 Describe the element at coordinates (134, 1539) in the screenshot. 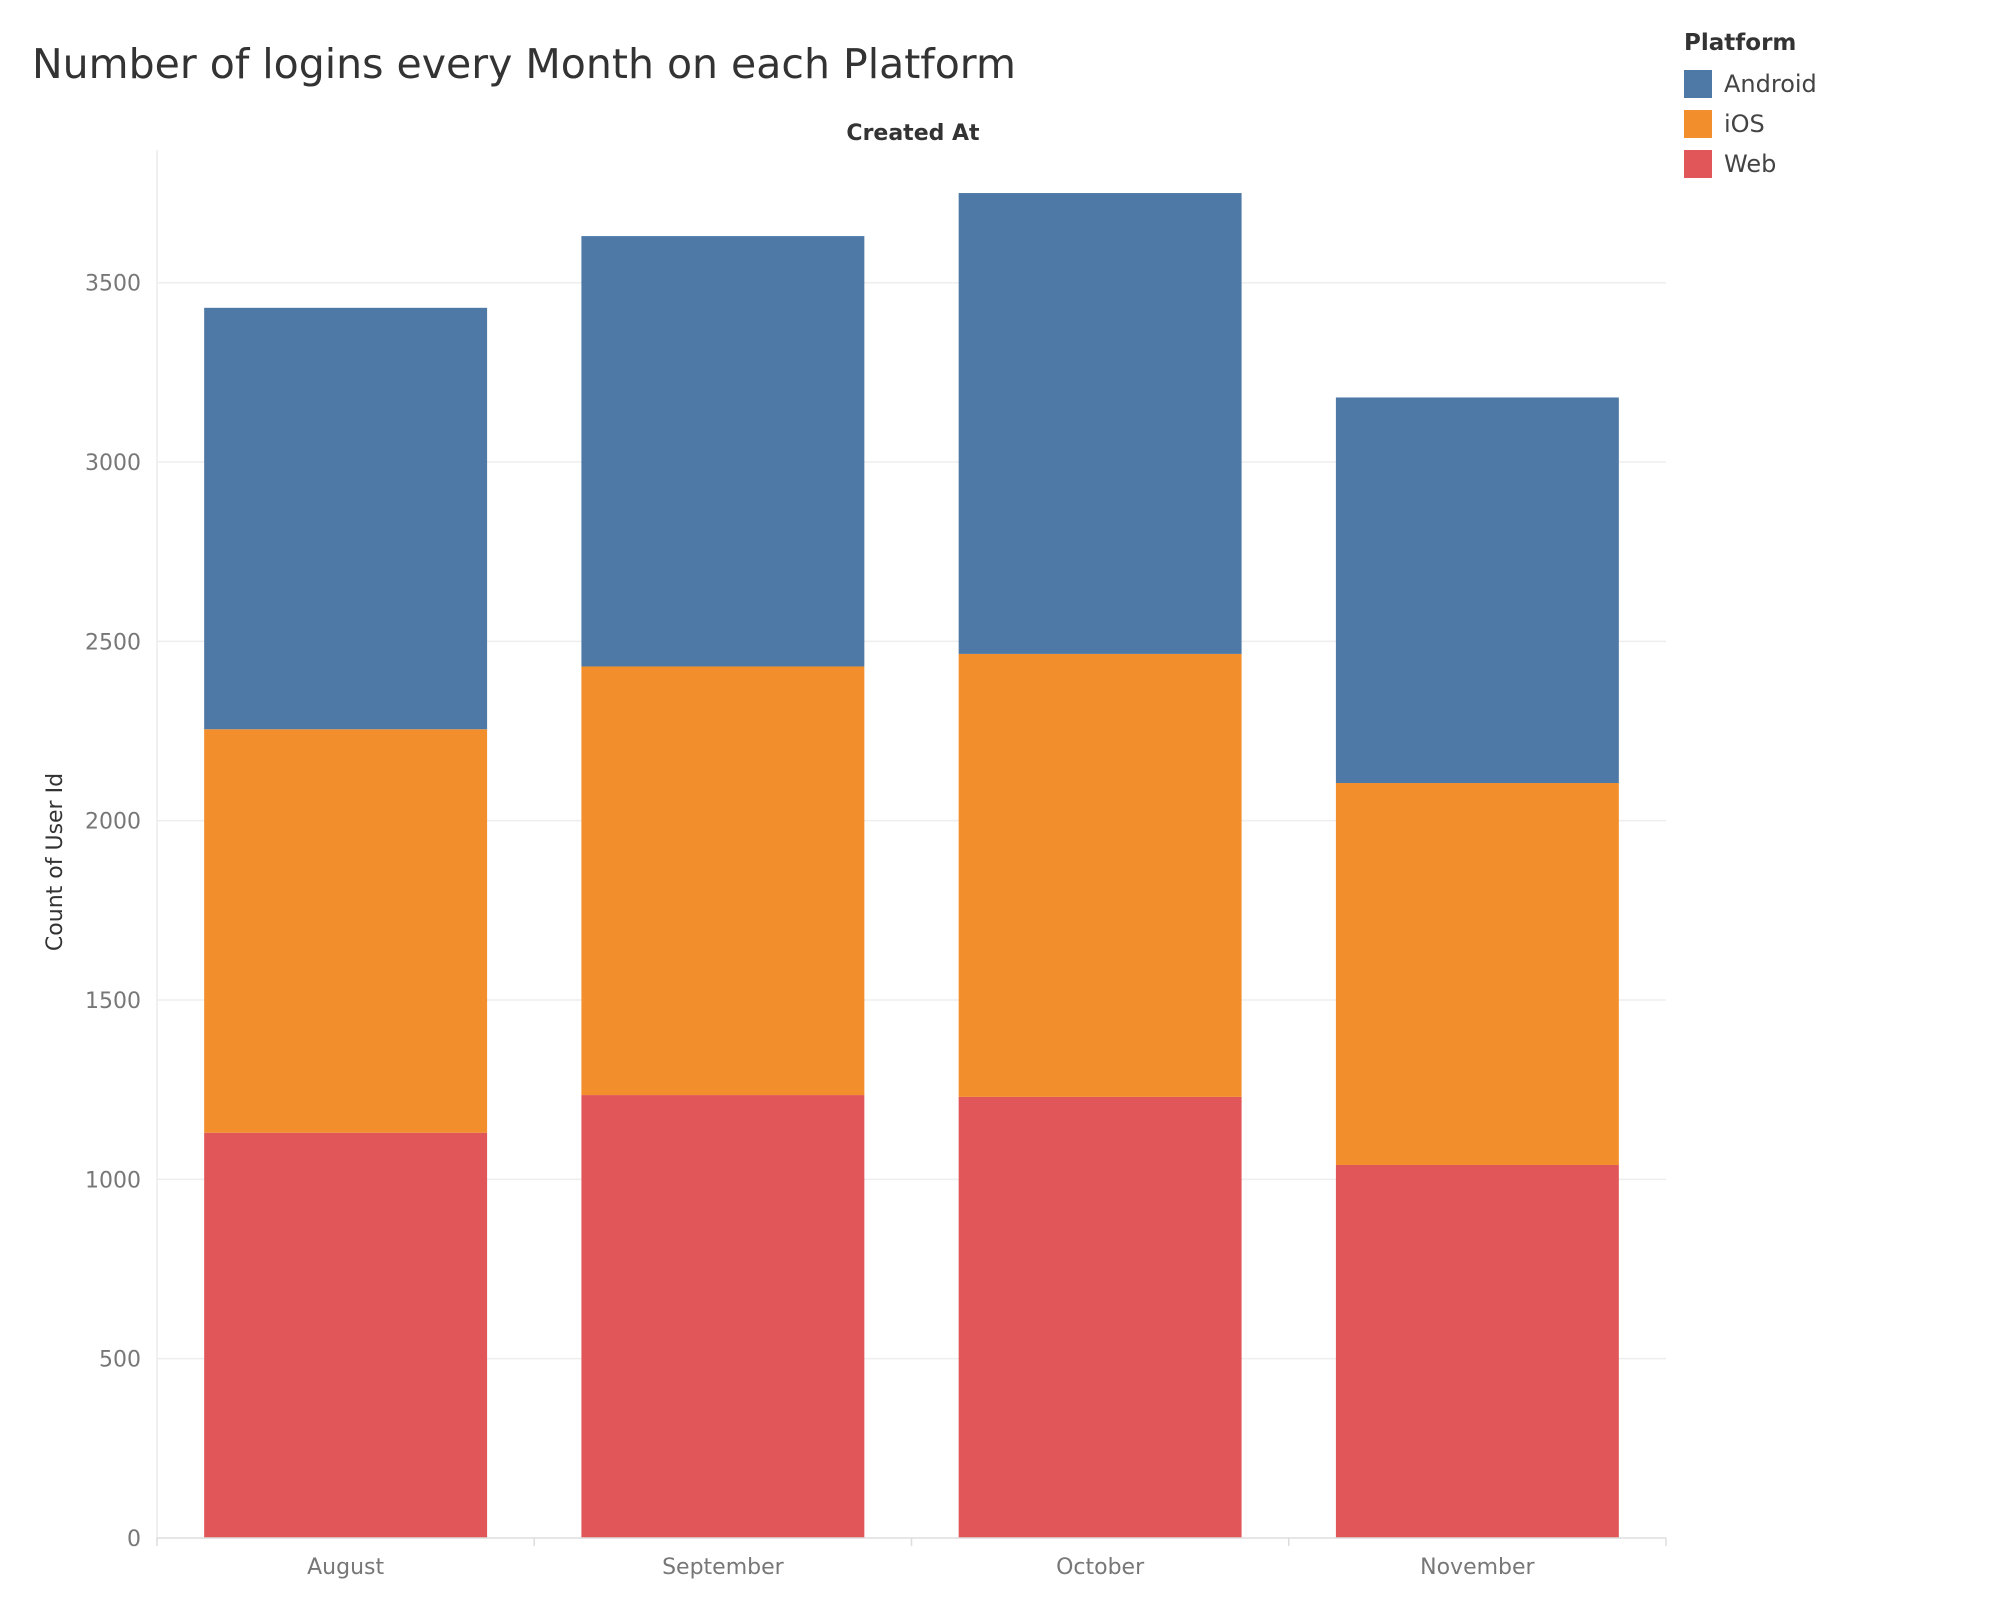

I see `y-tick-label: 0` at that location.